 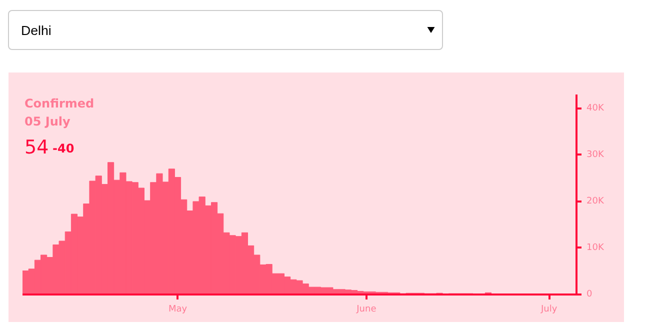 What do you see at coordinates (366, 309) in the screenshot?
I see `x-tick-label: June` at bounding box center [366, 309].